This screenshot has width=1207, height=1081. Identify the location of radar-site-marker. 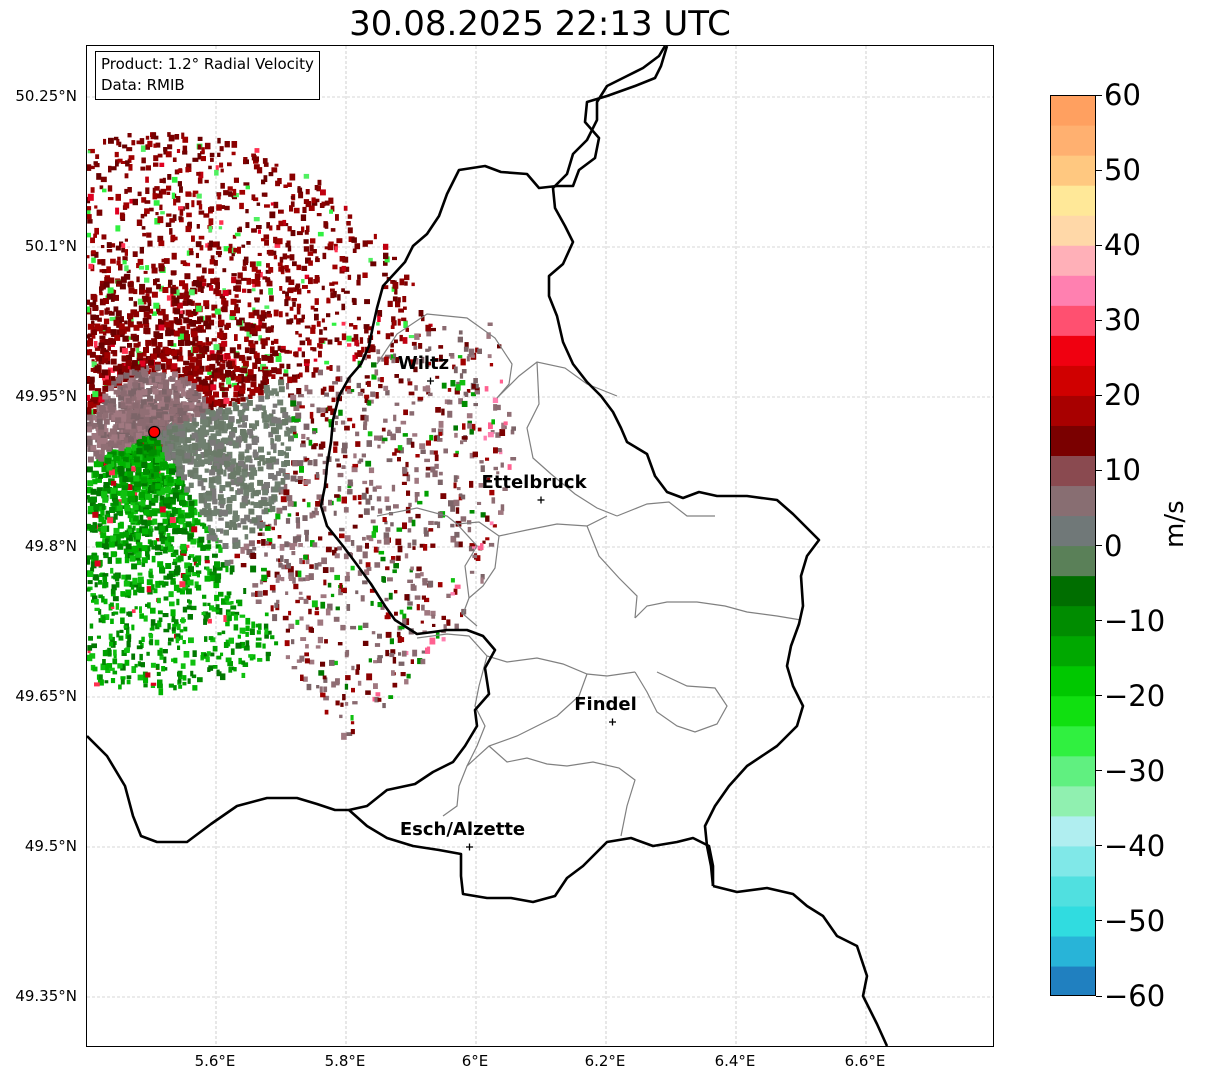
(154, 432).